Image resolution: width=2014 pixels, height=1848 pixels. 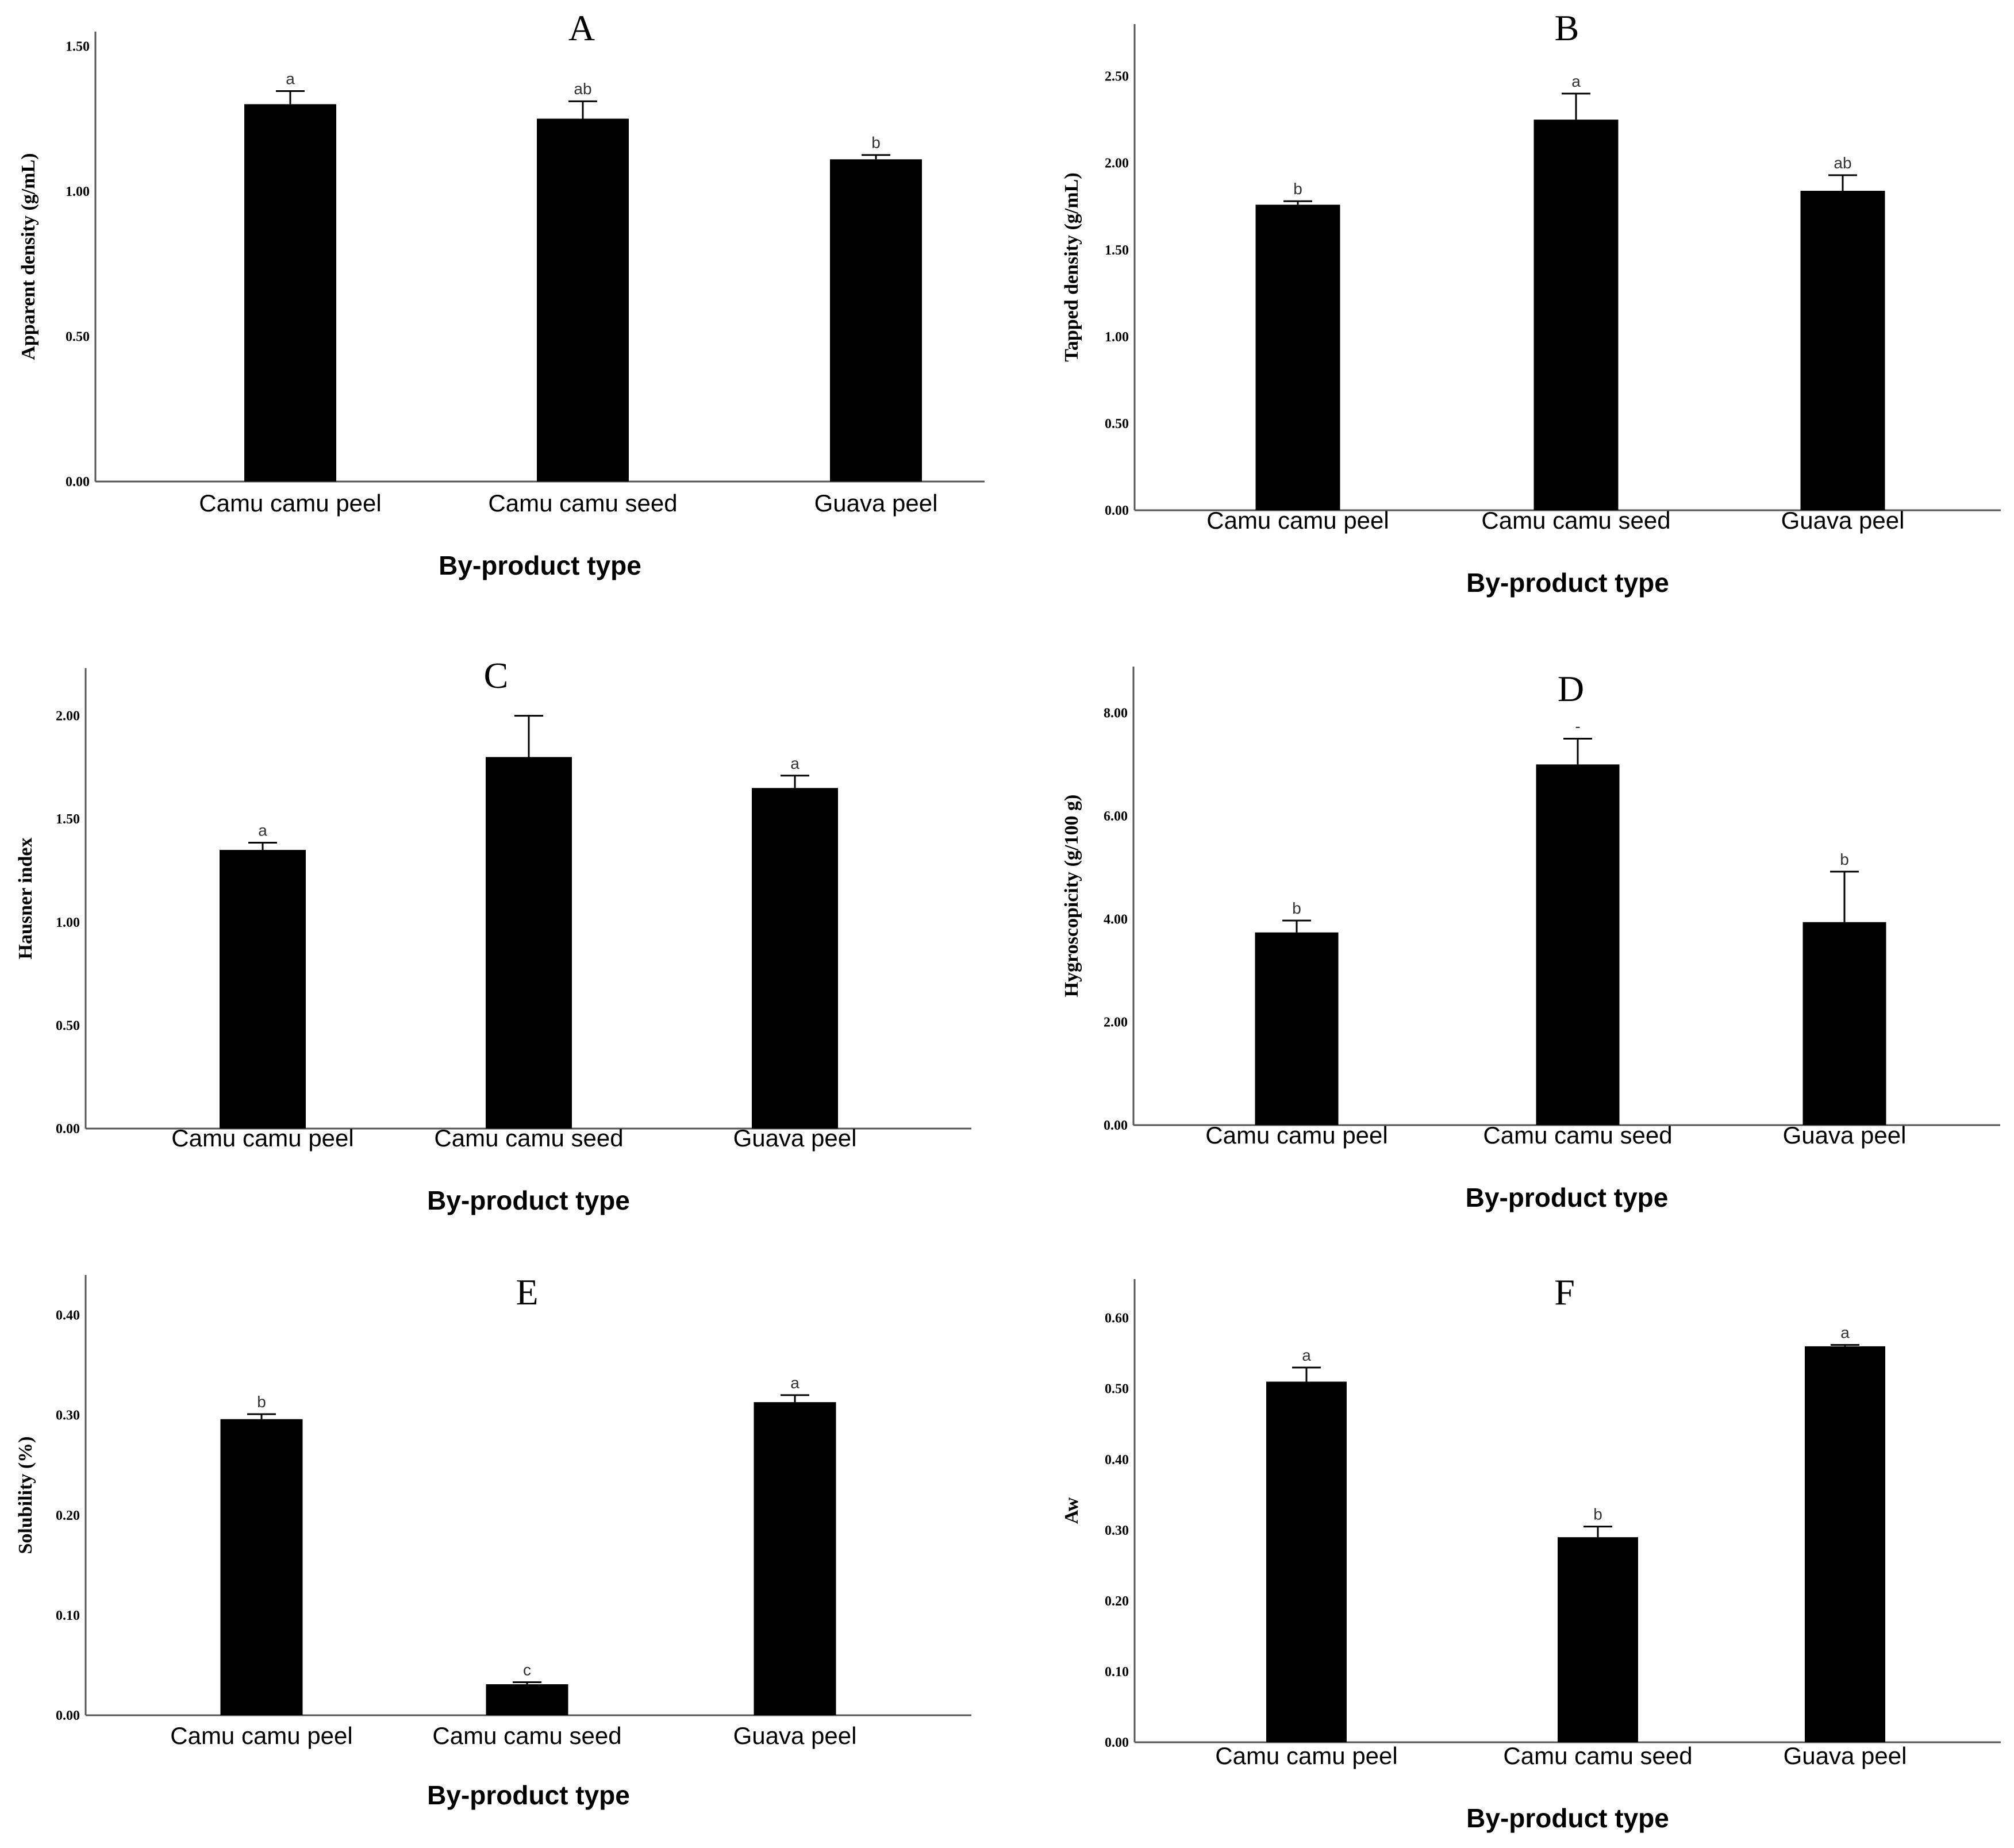 I want to click on panel-f-ytick-label: 0.60, so click(x=1117, y=1318).